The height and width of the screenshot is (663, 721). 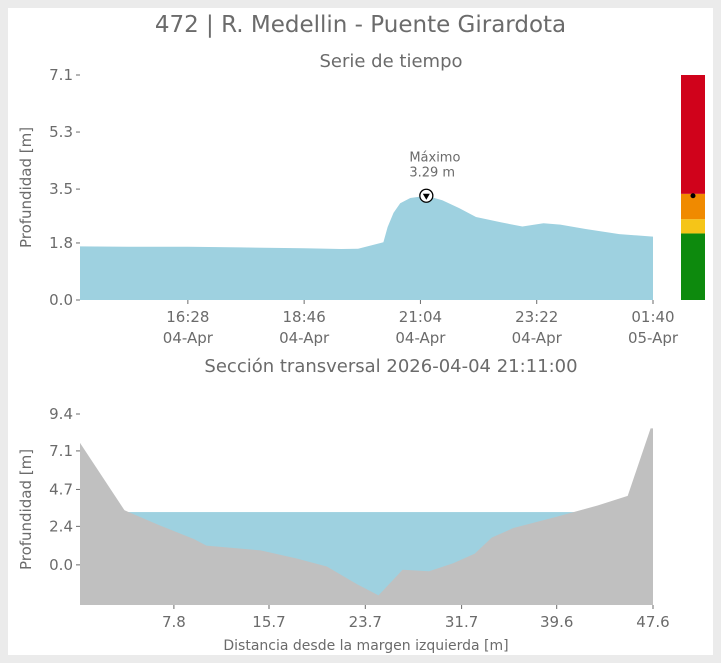 What do you see at coordinates (61, 414) in the screenshot?
I see `y-tick-label: 9.4` at bounding box center [61, 414].